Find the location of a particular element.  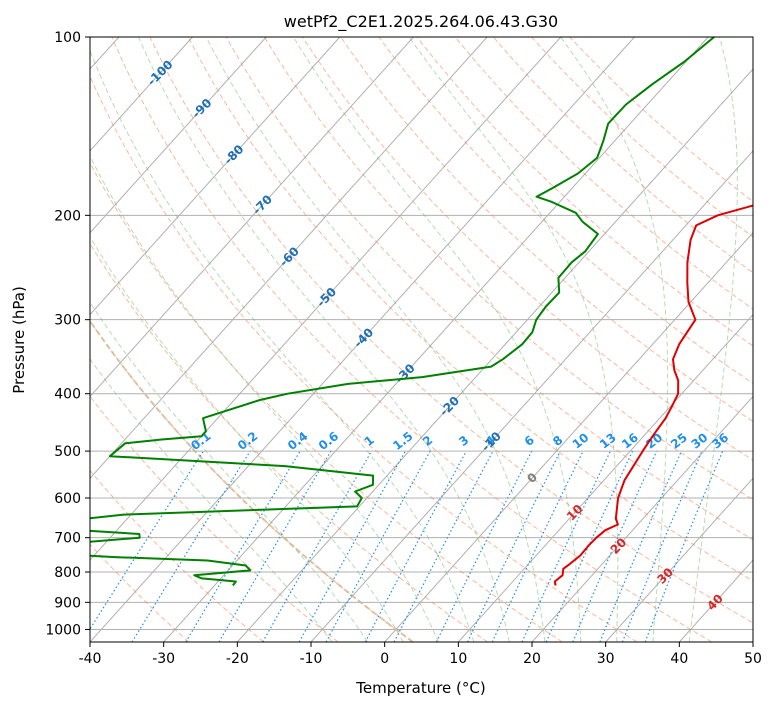

mixing-ratio-label: 13 is located at coordinates (608, 440).